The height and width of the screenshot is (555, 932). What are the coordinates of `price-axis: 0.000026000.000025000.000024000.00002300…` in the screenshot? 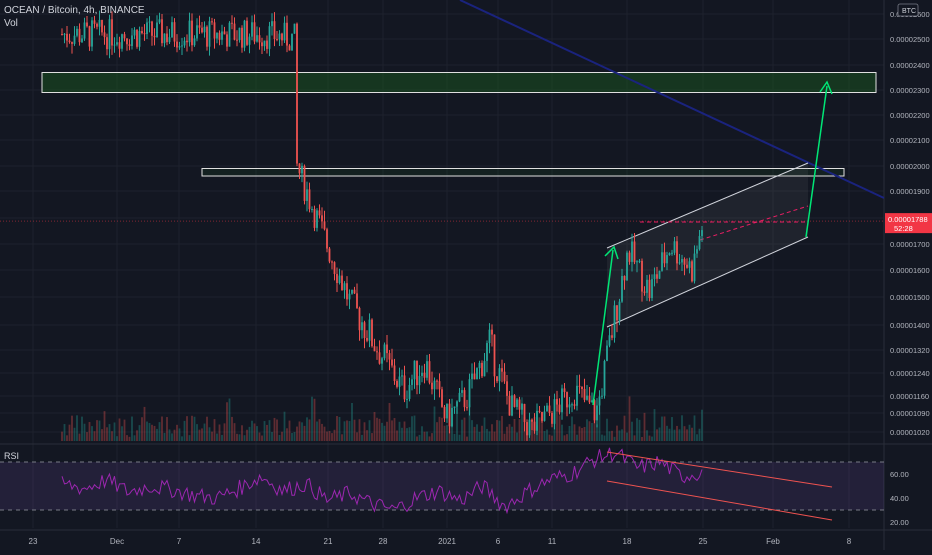 It's located at (908, 220).